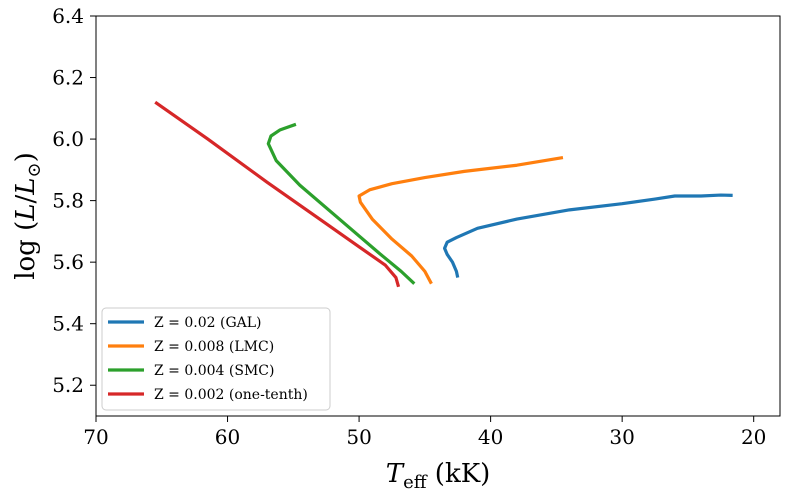  What do you see at coordinates (68, 78) in the screenshot?
I see `y-tick-label: 6.2` at bounding box center [68, 78].